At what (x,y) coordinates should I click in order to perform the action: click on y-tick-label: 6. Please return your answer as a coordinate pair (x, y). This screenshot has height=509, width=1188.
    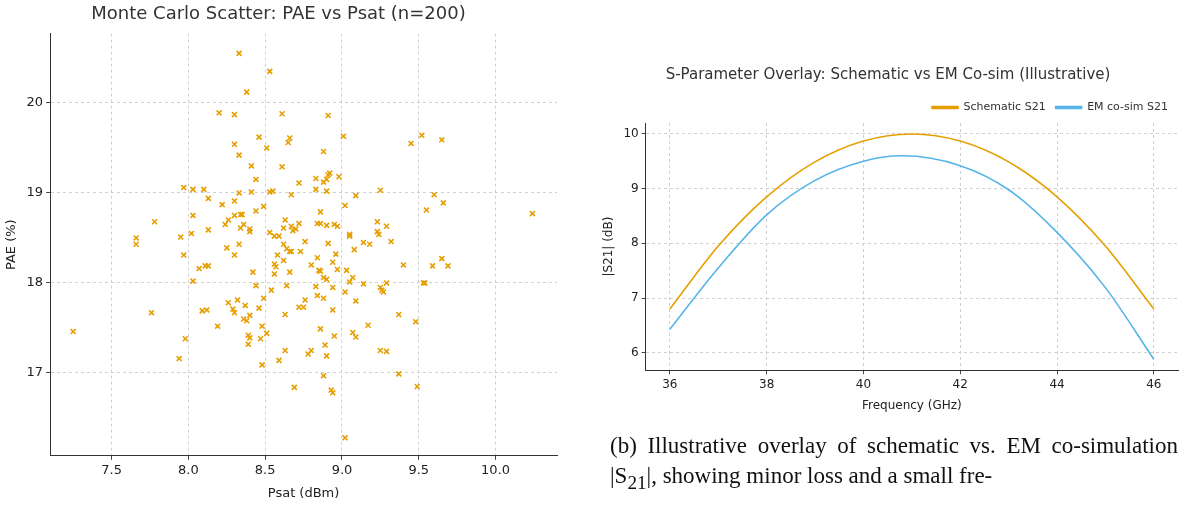
    Looking at the image, I should click on (635, 351).